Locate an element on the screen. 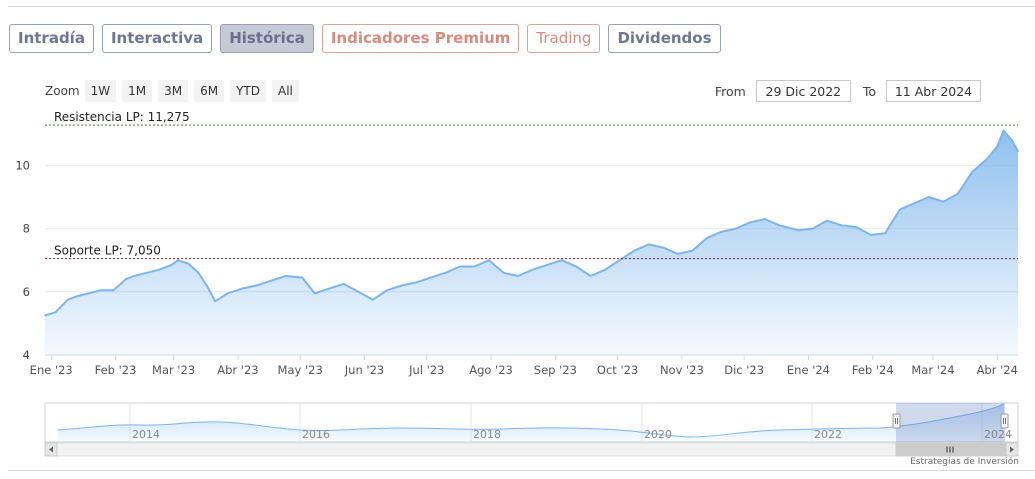 This screenshot has width=1035, height=479. x-tick-label: Jun '23 is located at coordinates (364, 370).